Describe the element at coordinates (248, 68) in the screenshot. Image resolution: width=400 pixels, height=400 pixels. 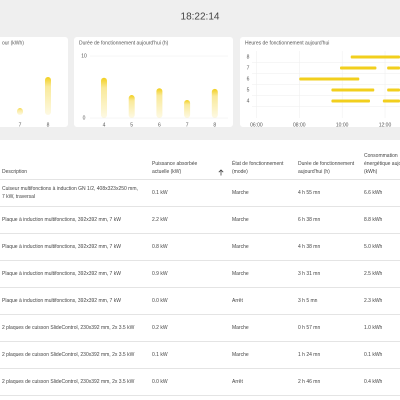
I see `y-tick-label: 7` at that location.